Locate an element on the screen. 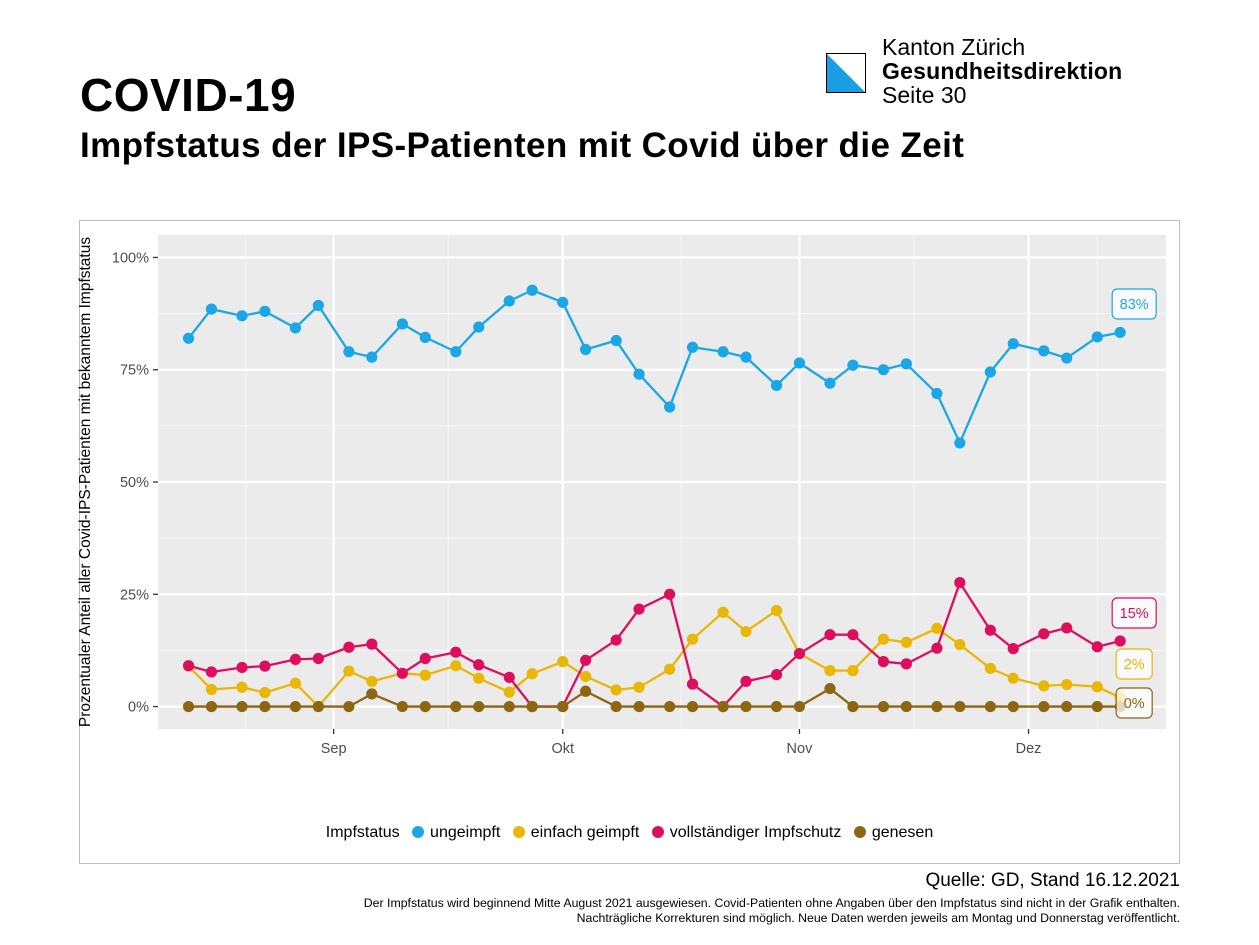 The height and width of the screenshot is (945, 1259). legend-label: einfach geimpft is located at coordinates (585, 832).